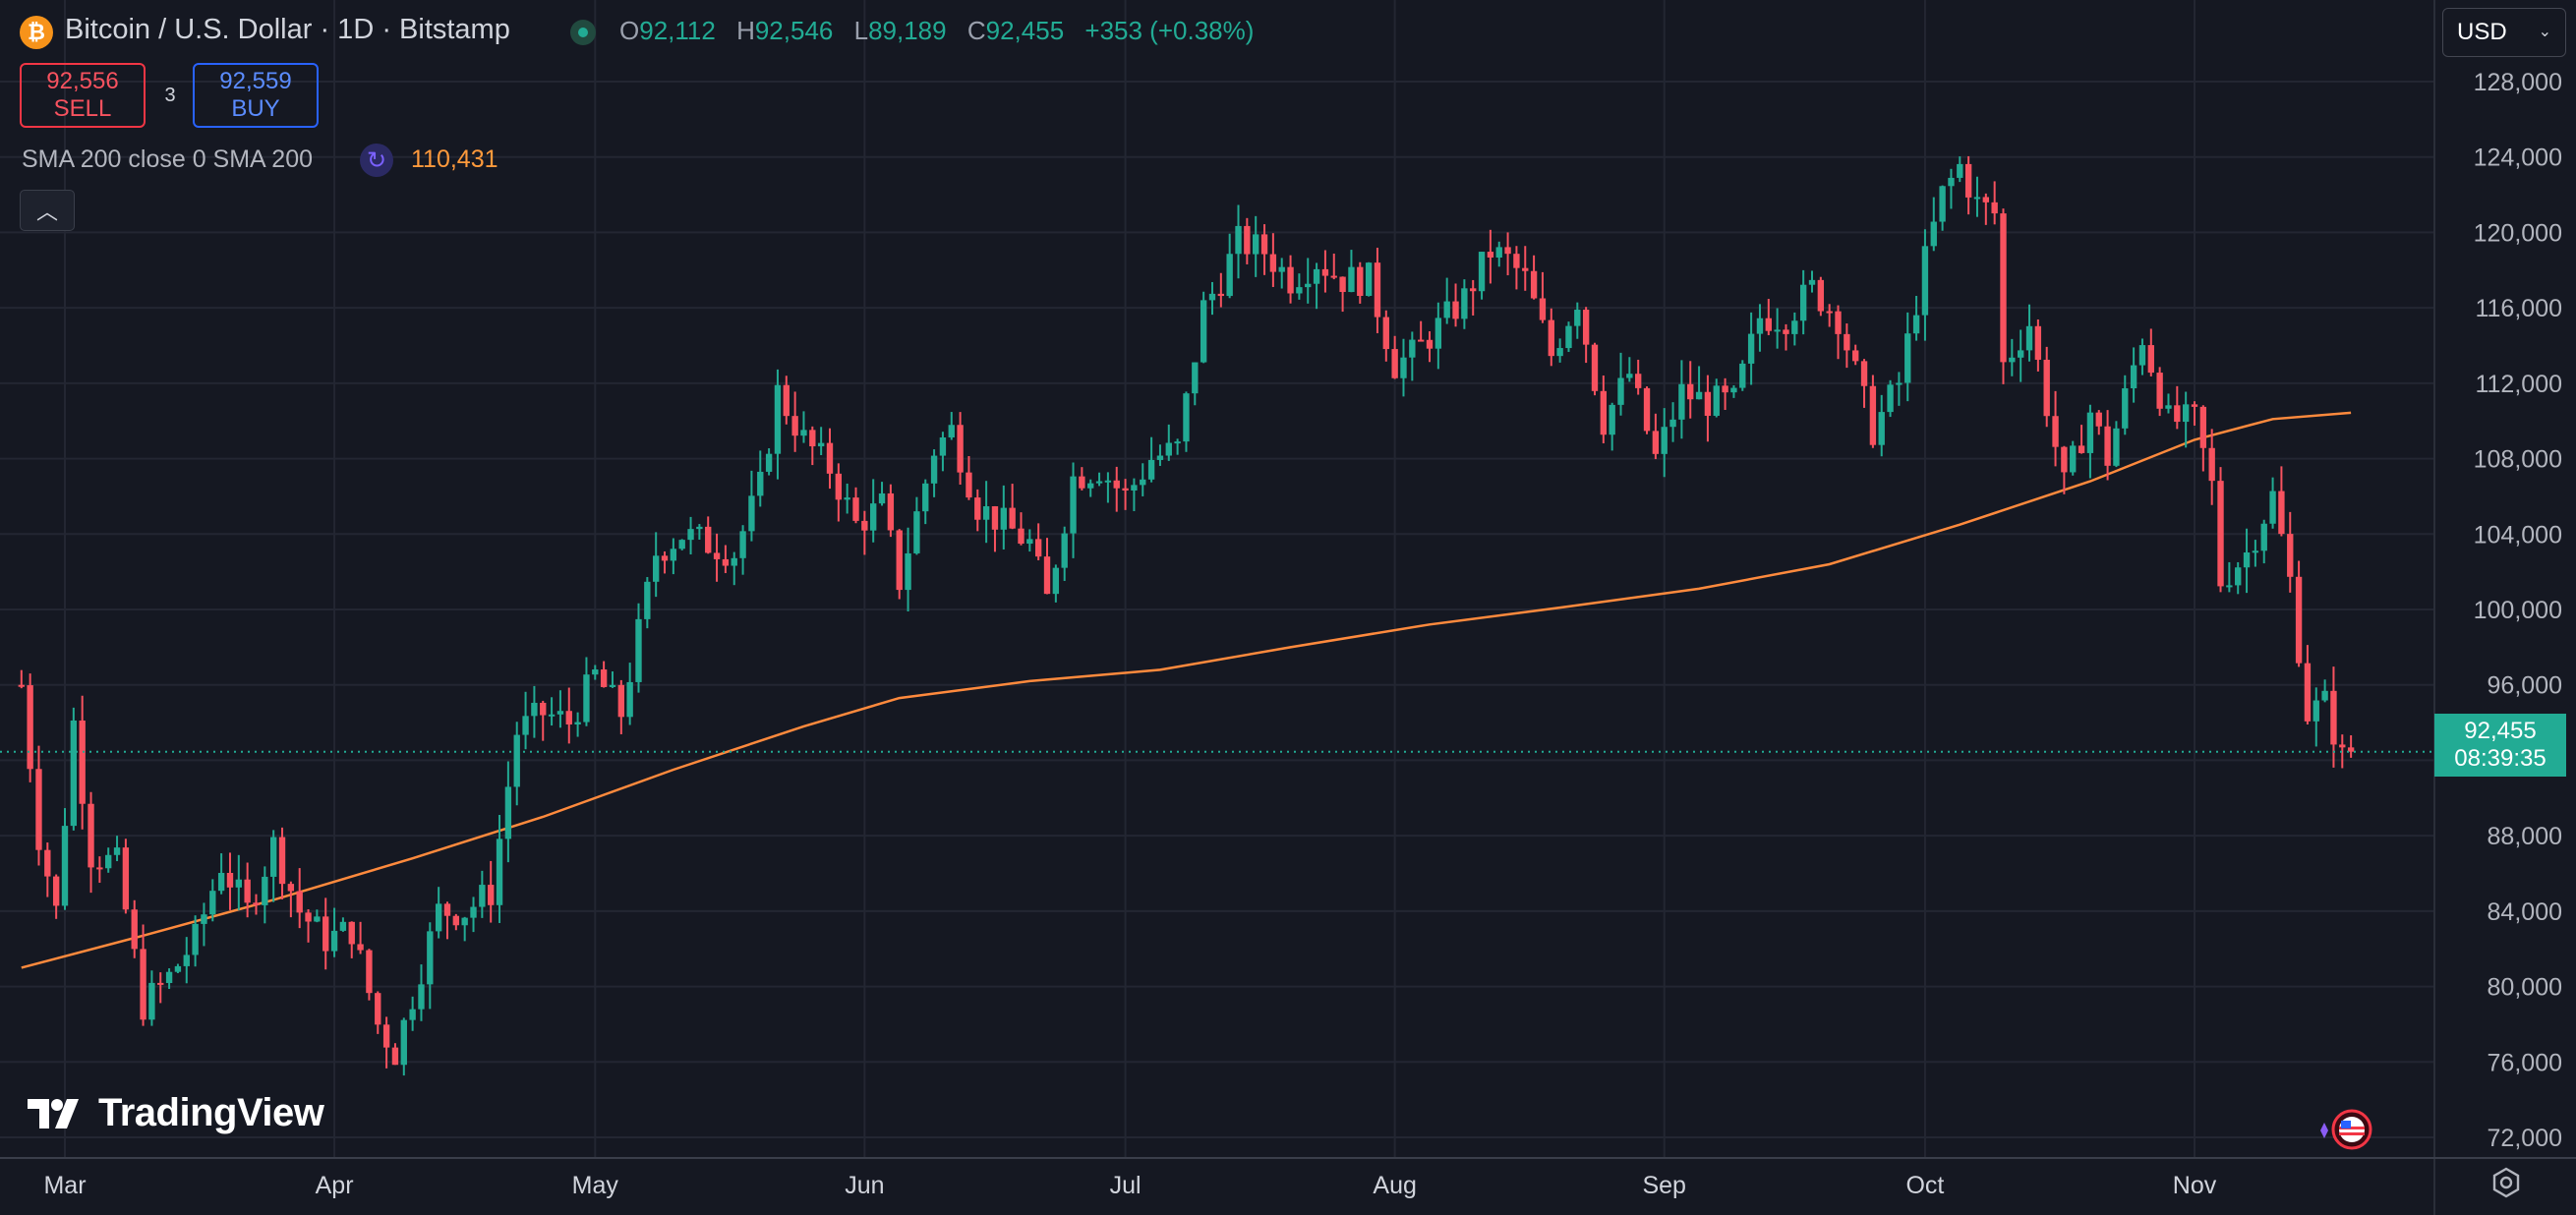 The height and width of the screenshot is (1215, 2576). I want to click on market-status-icon, so click(583, 32).